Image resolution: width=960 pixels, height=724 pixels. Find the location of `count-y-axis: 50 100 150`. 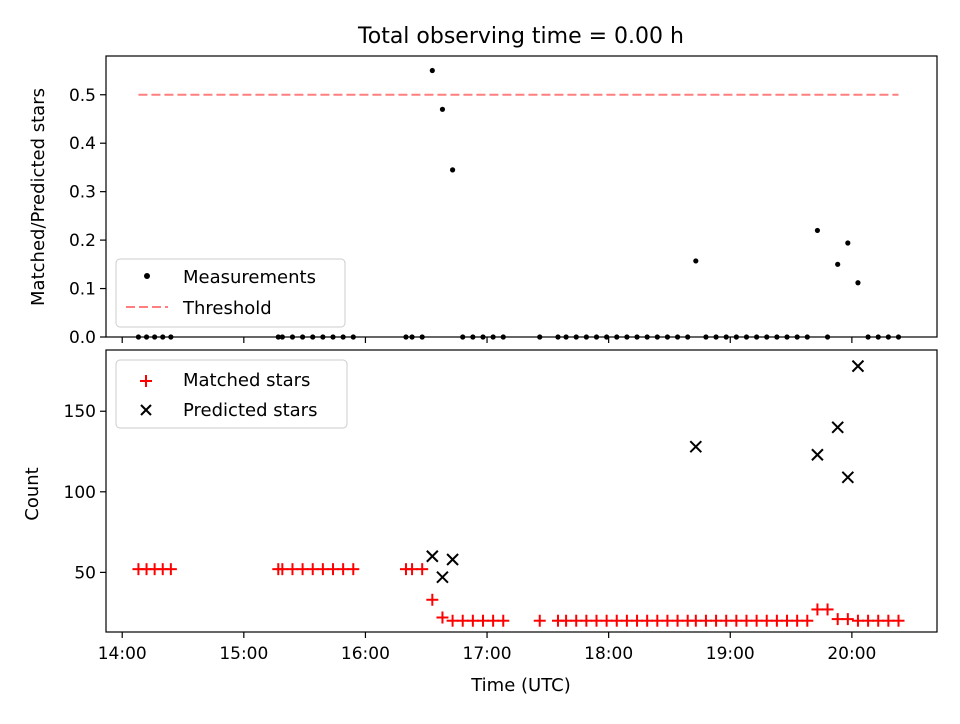

count-y-axis: 50 100 150 is located at coordinates (85, 492).